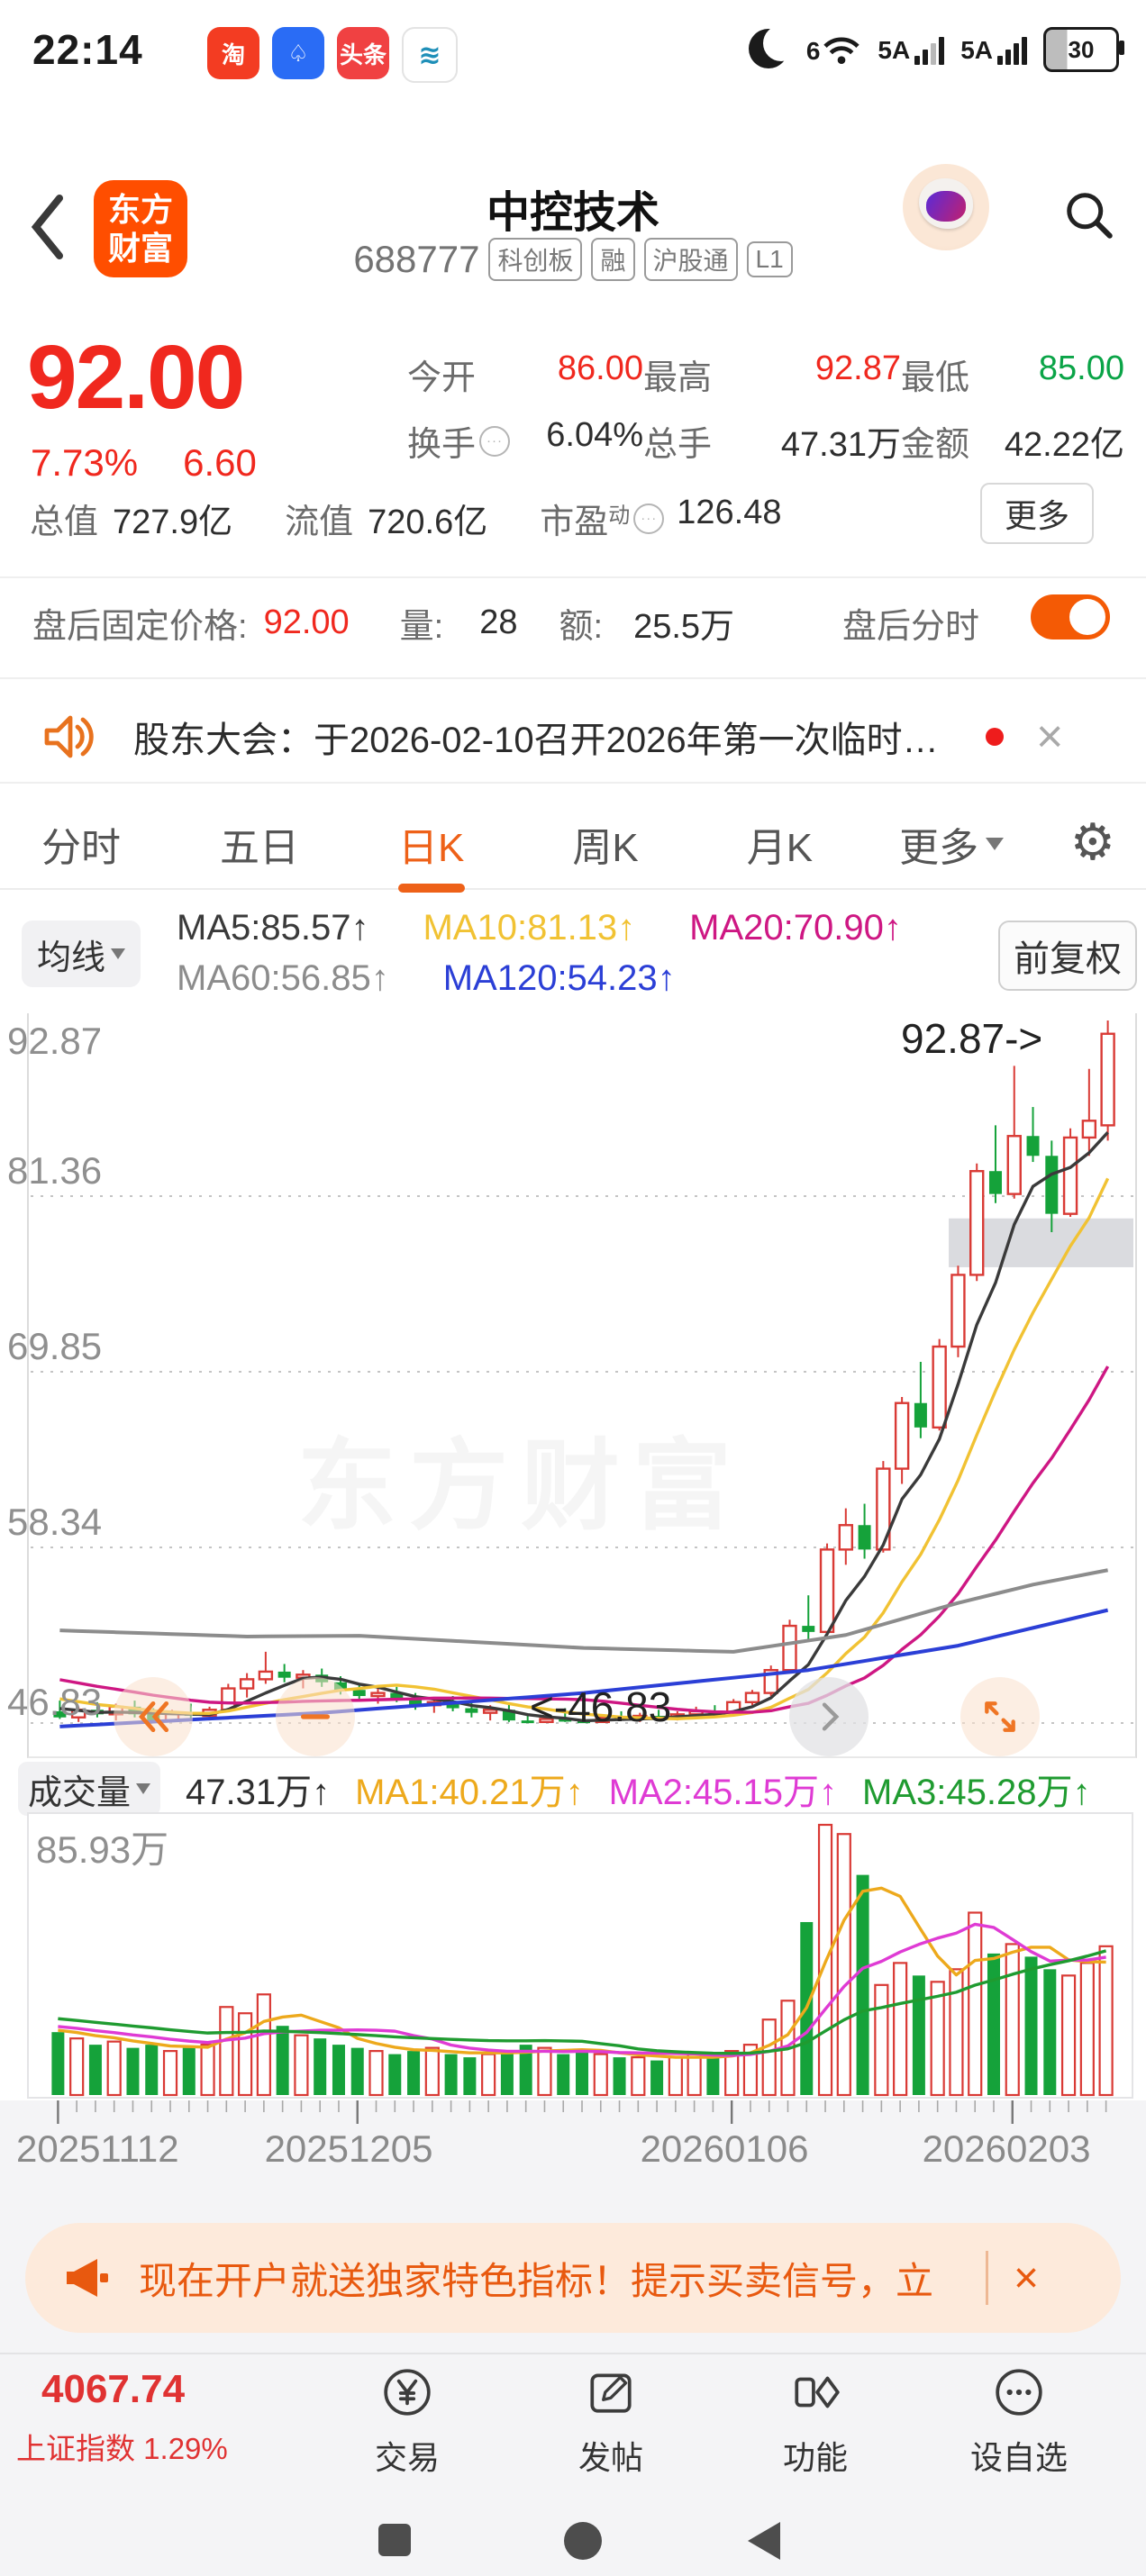 The image size is (1146, 2576). What do you see at coordinates (55, 1346) in the screenshot?
I see `y-axis-label: 69.85` at bounding box center [55, 1346].